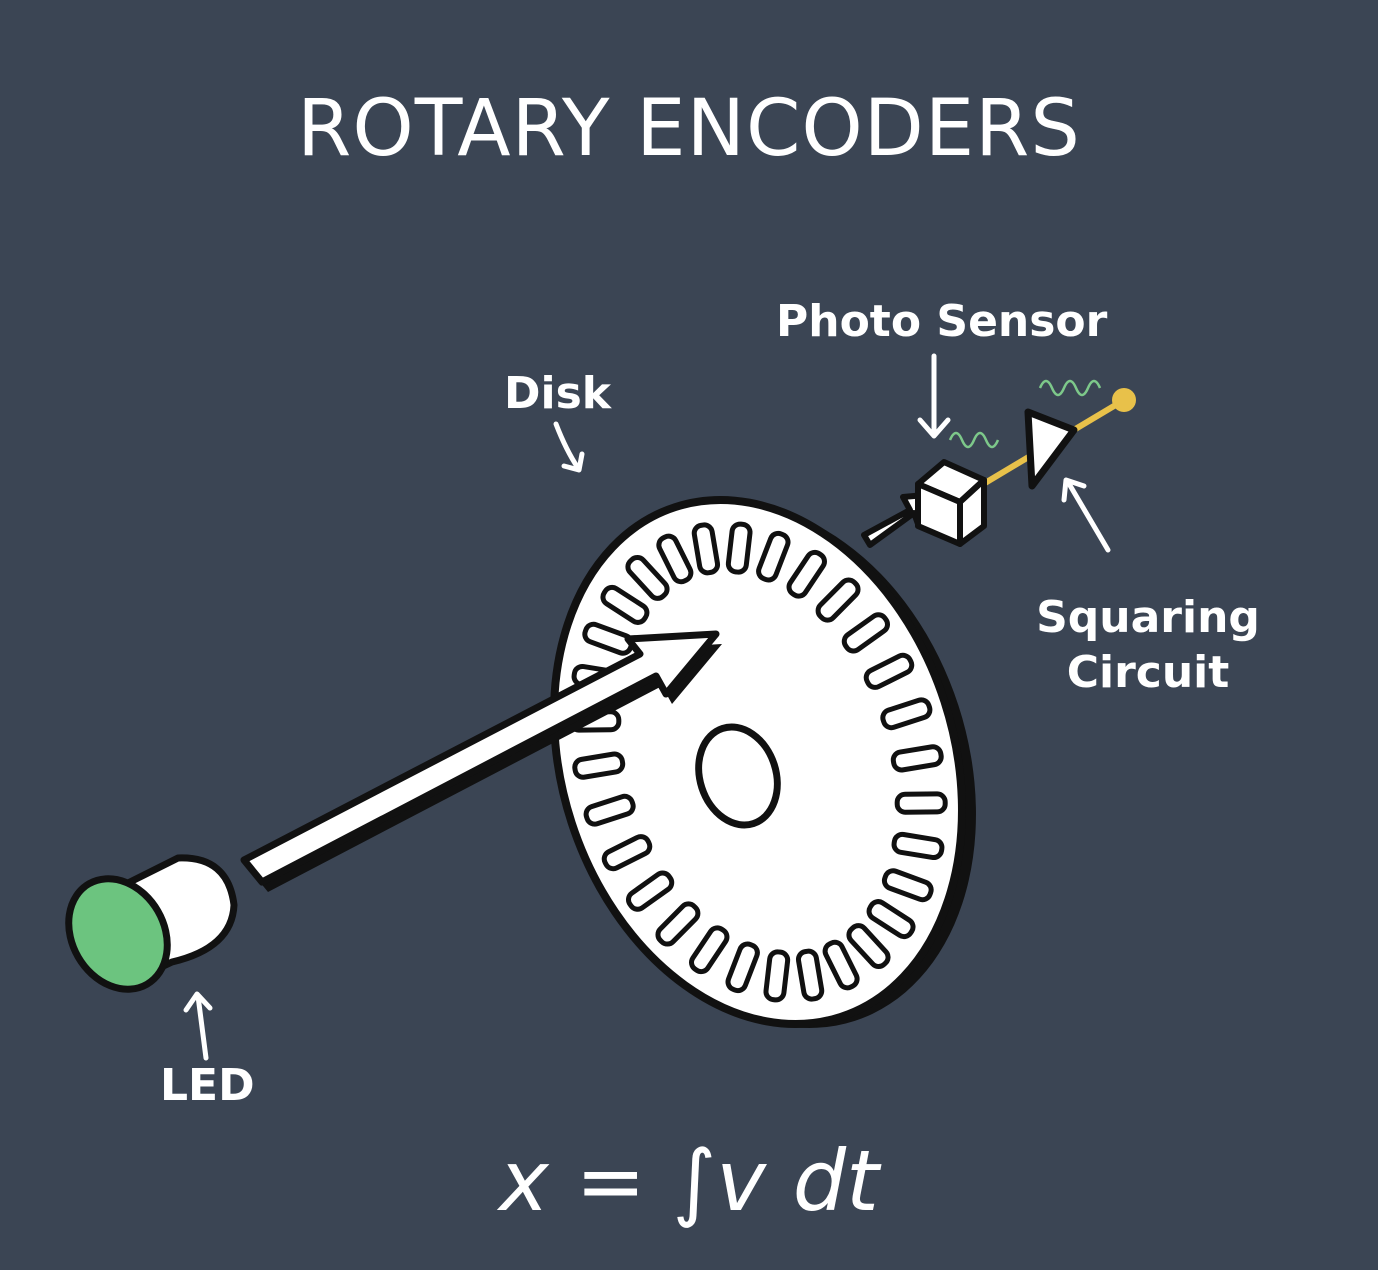  I want to click on light-beam-arrow-icon, so click(481, 761).